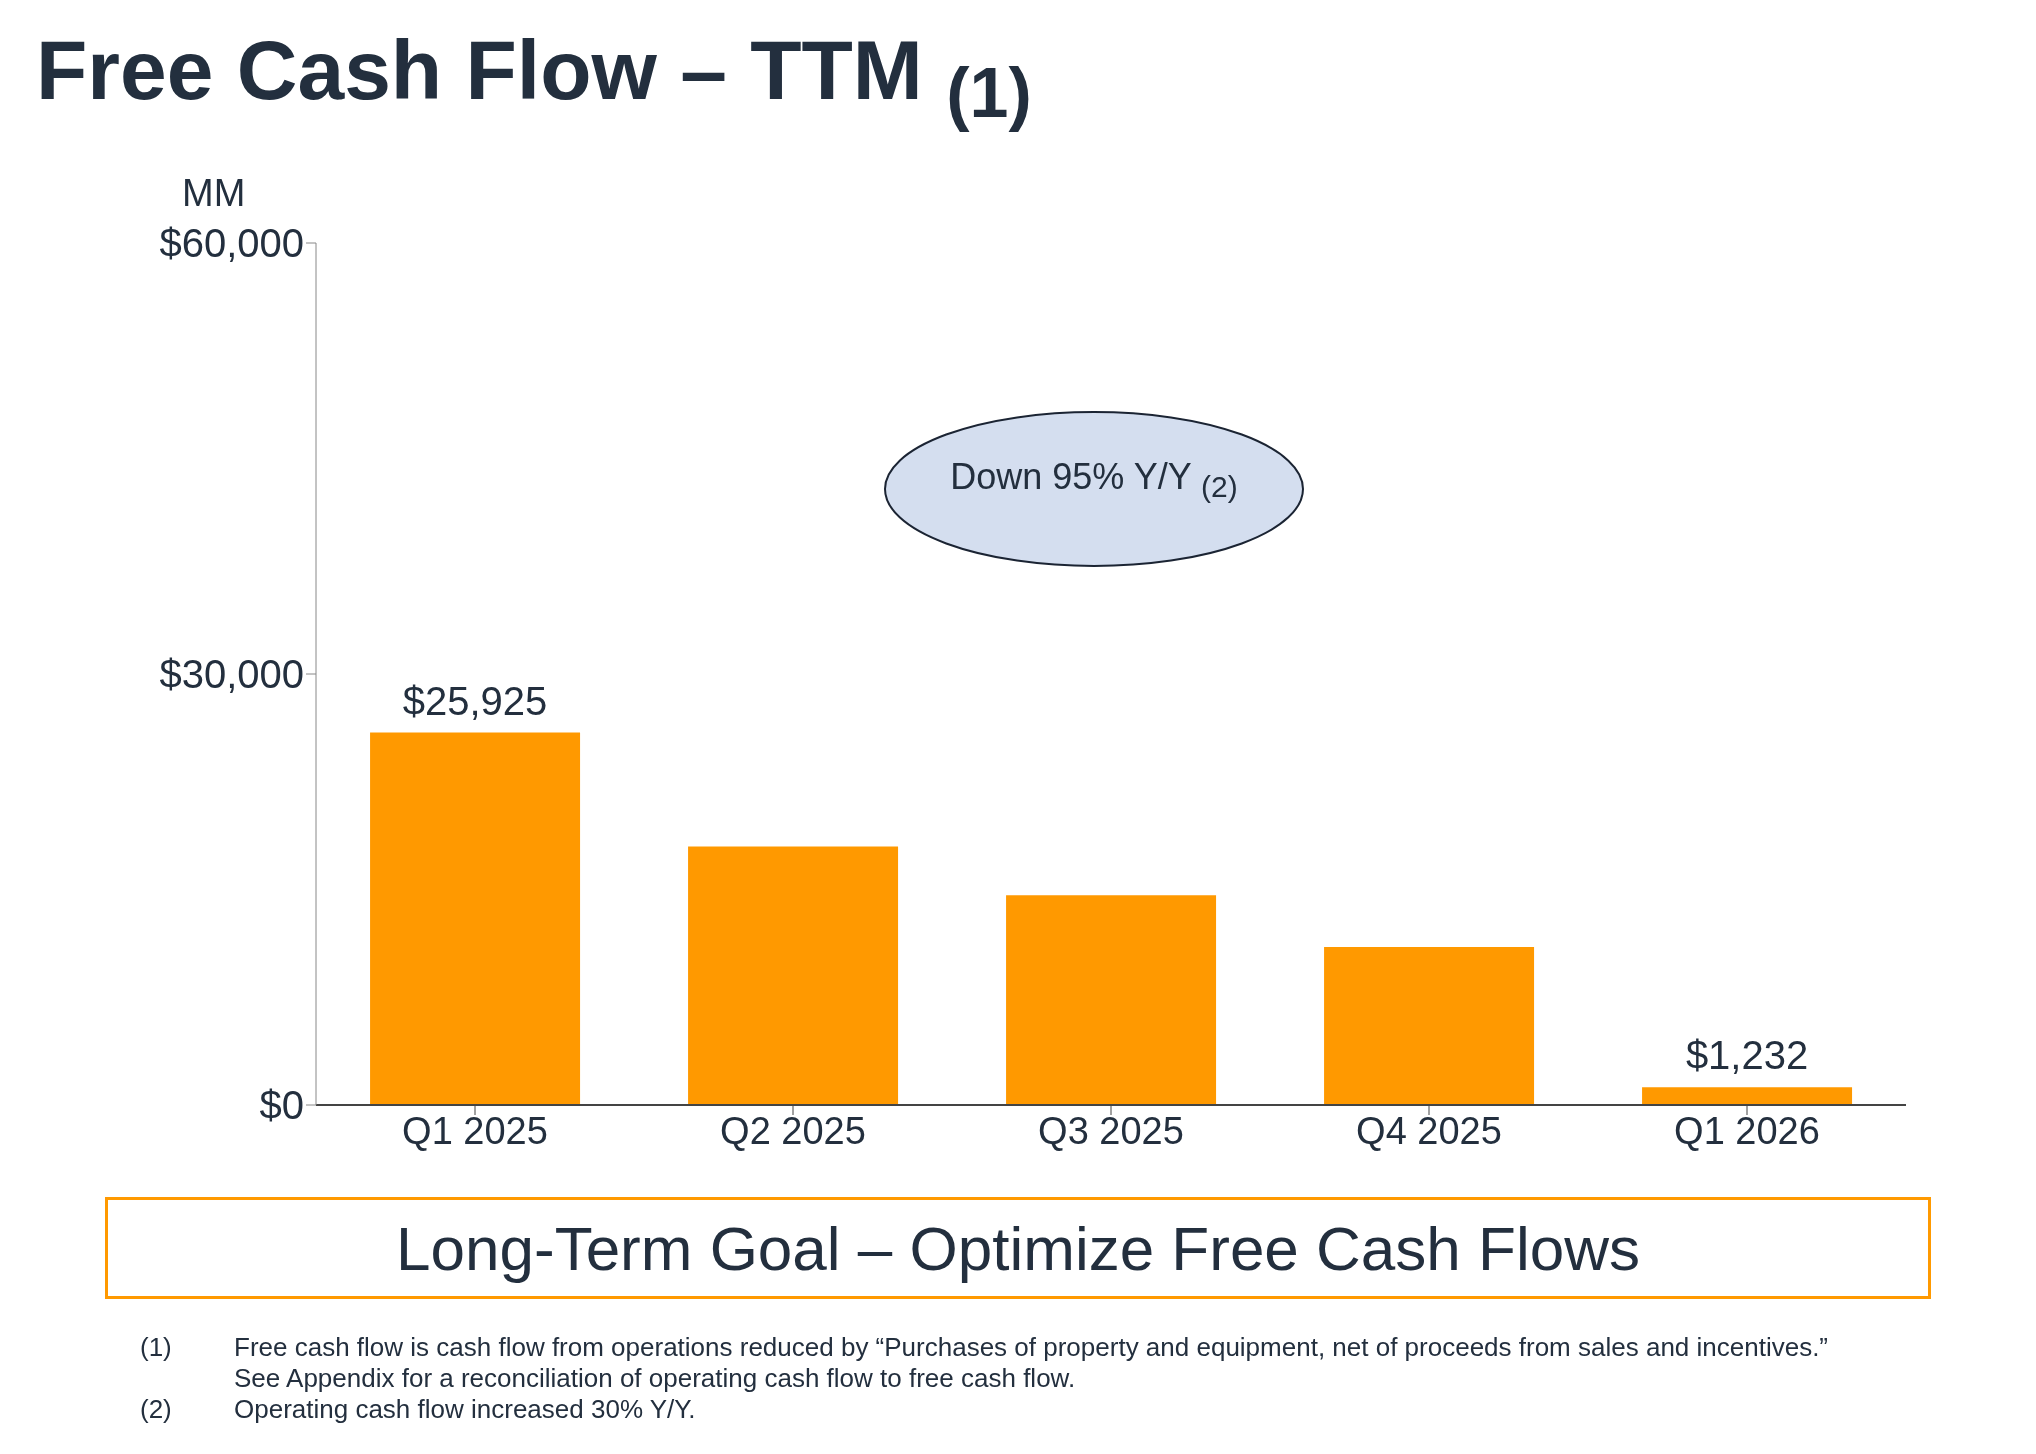 The height and width of the screenshot is (1454, 2036). Describe the element at coordinates (534, 77) in the screenshot. I see `chart-title: Free Cash Flow – TTM $_{(1)}$` at that location.